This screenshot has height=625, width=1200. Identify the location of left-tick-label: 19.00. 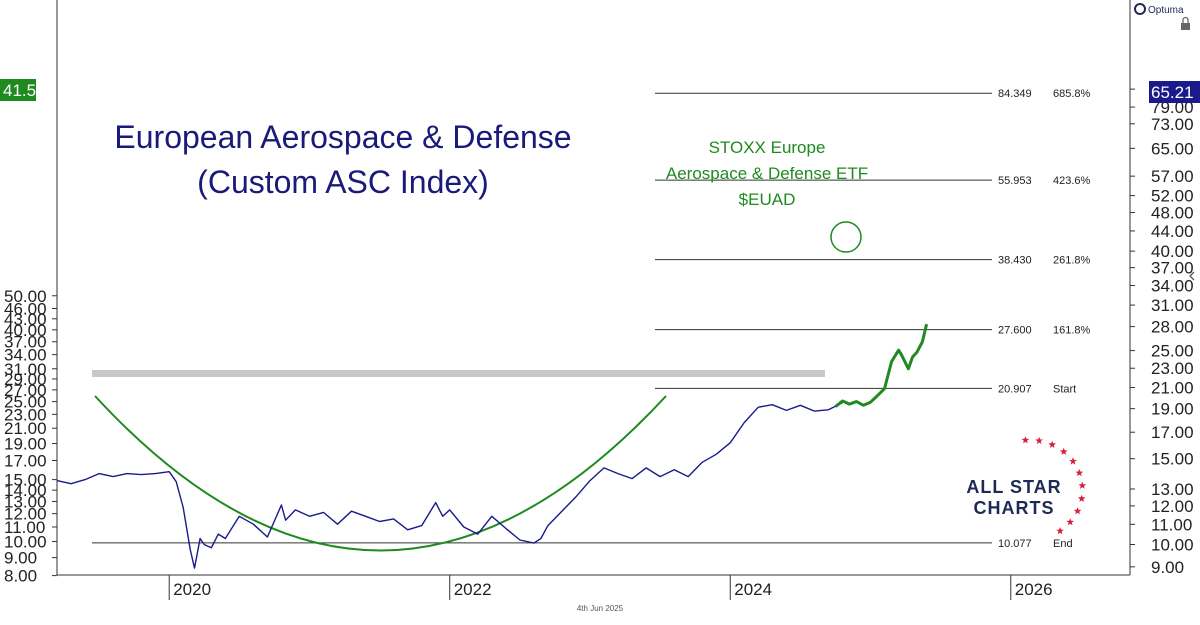
(25, 444).